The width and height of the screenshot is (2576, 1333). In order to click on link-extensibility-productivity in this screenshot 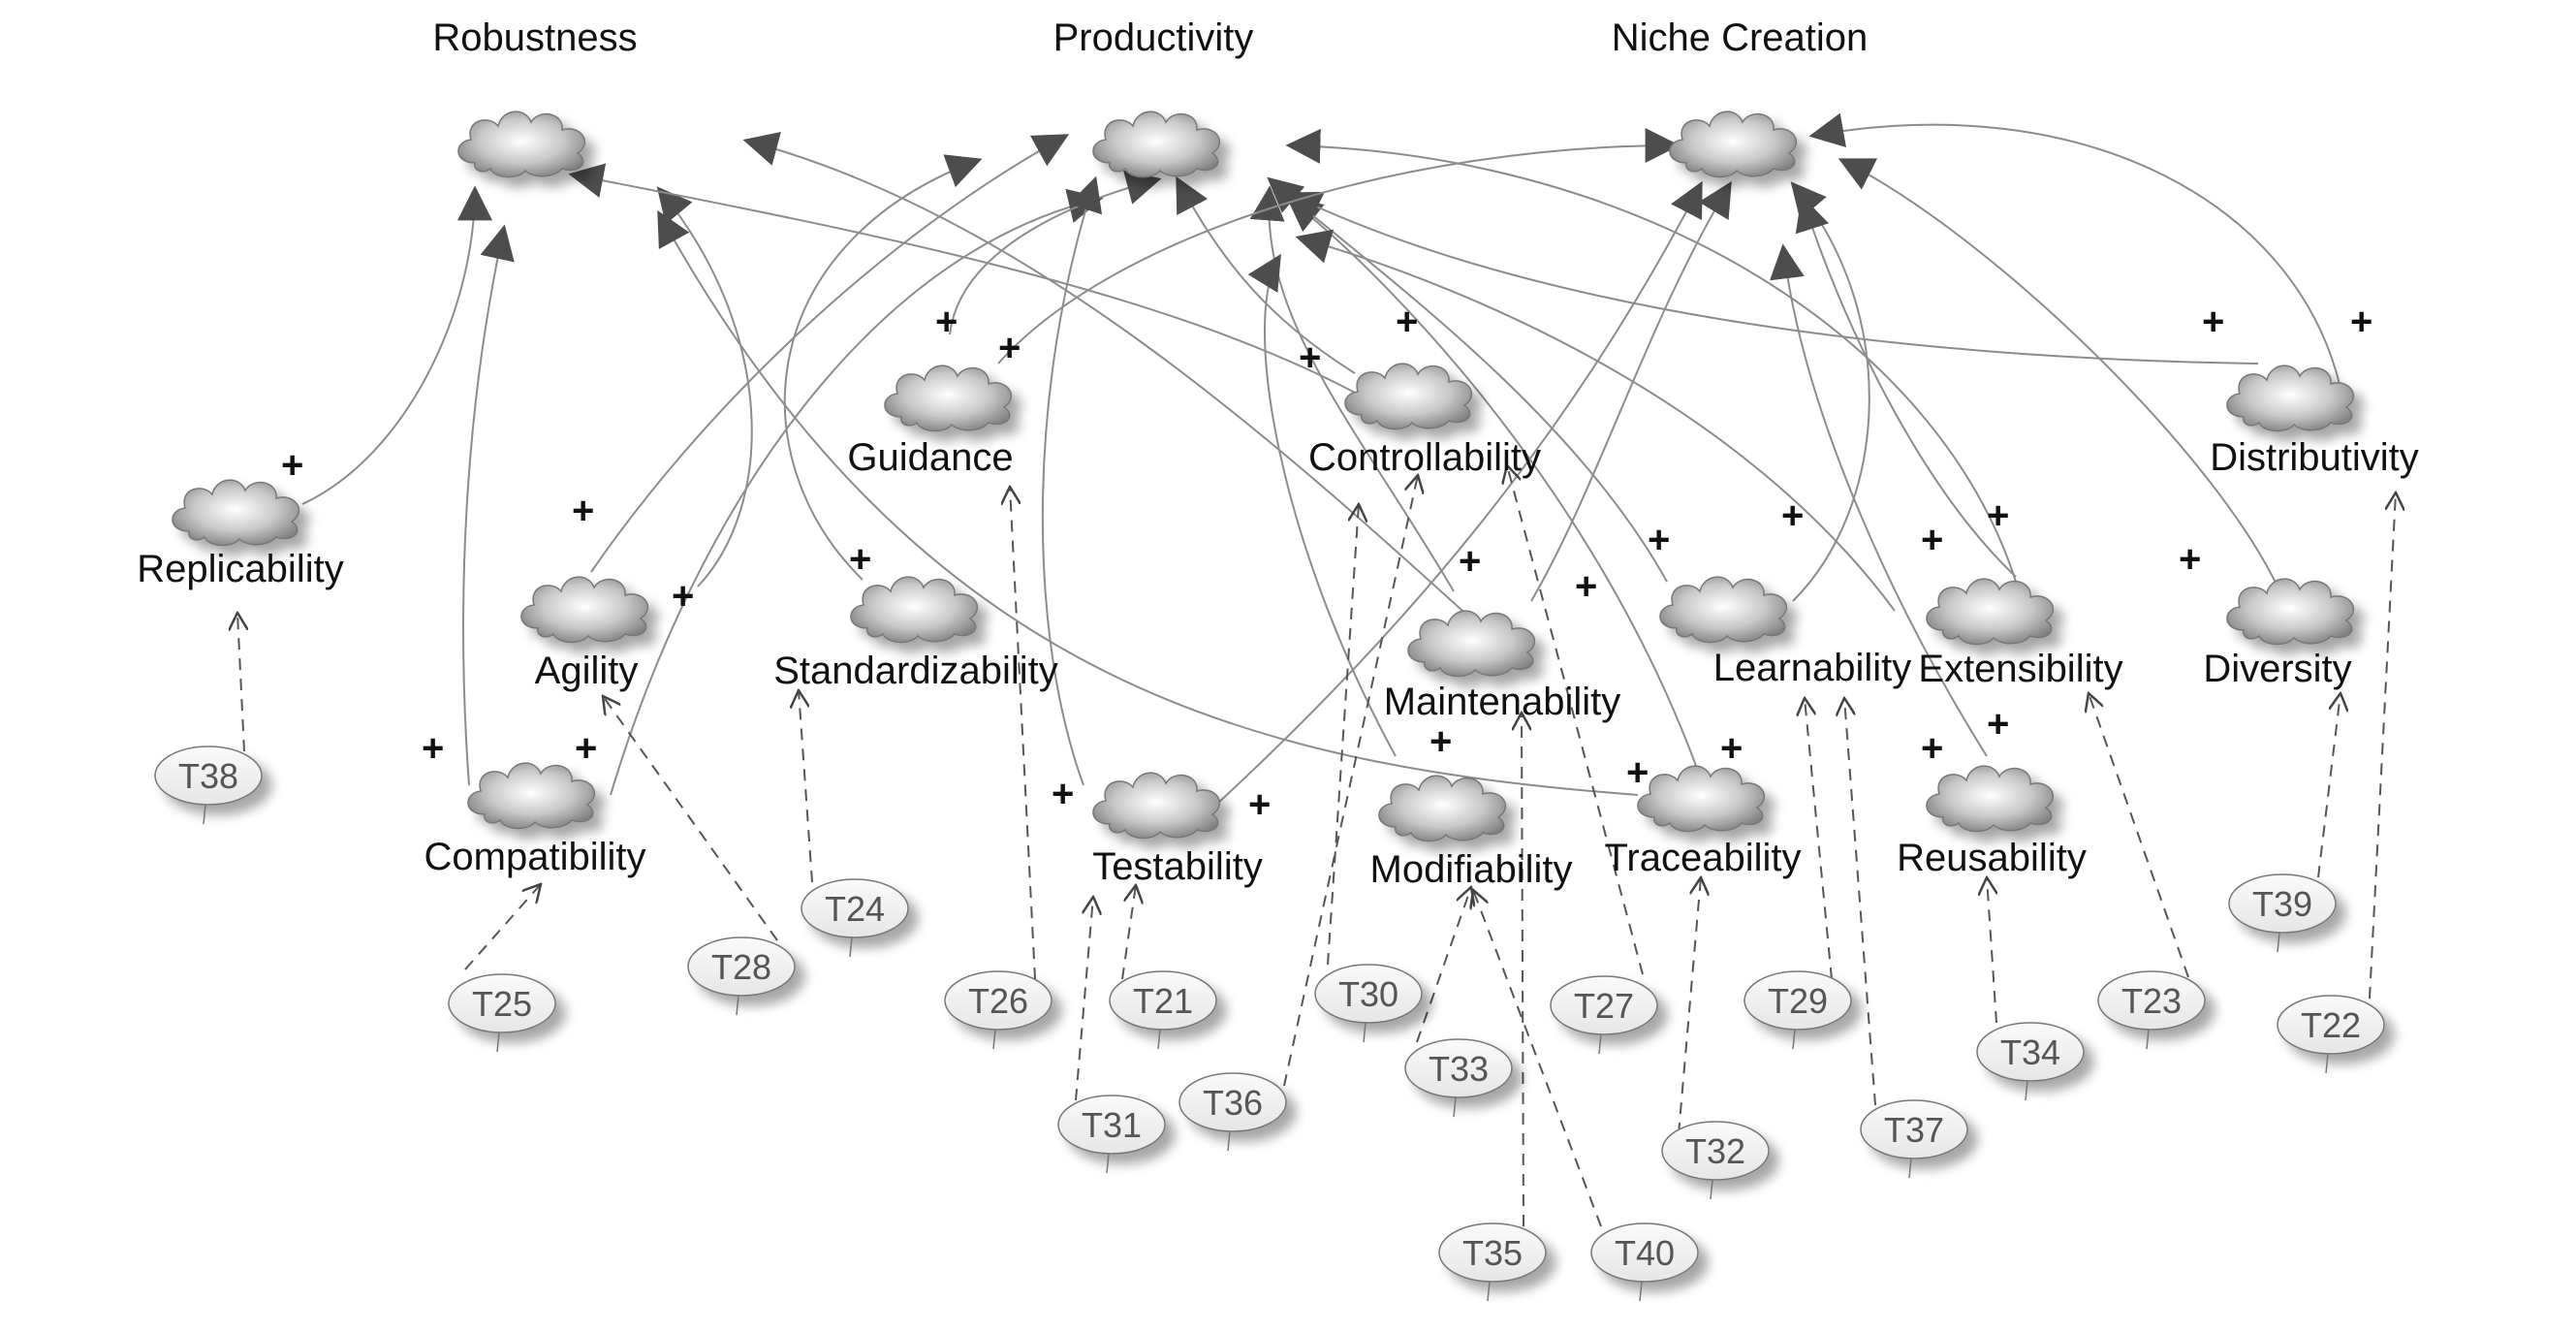, I will do `click(1651, 355)`.